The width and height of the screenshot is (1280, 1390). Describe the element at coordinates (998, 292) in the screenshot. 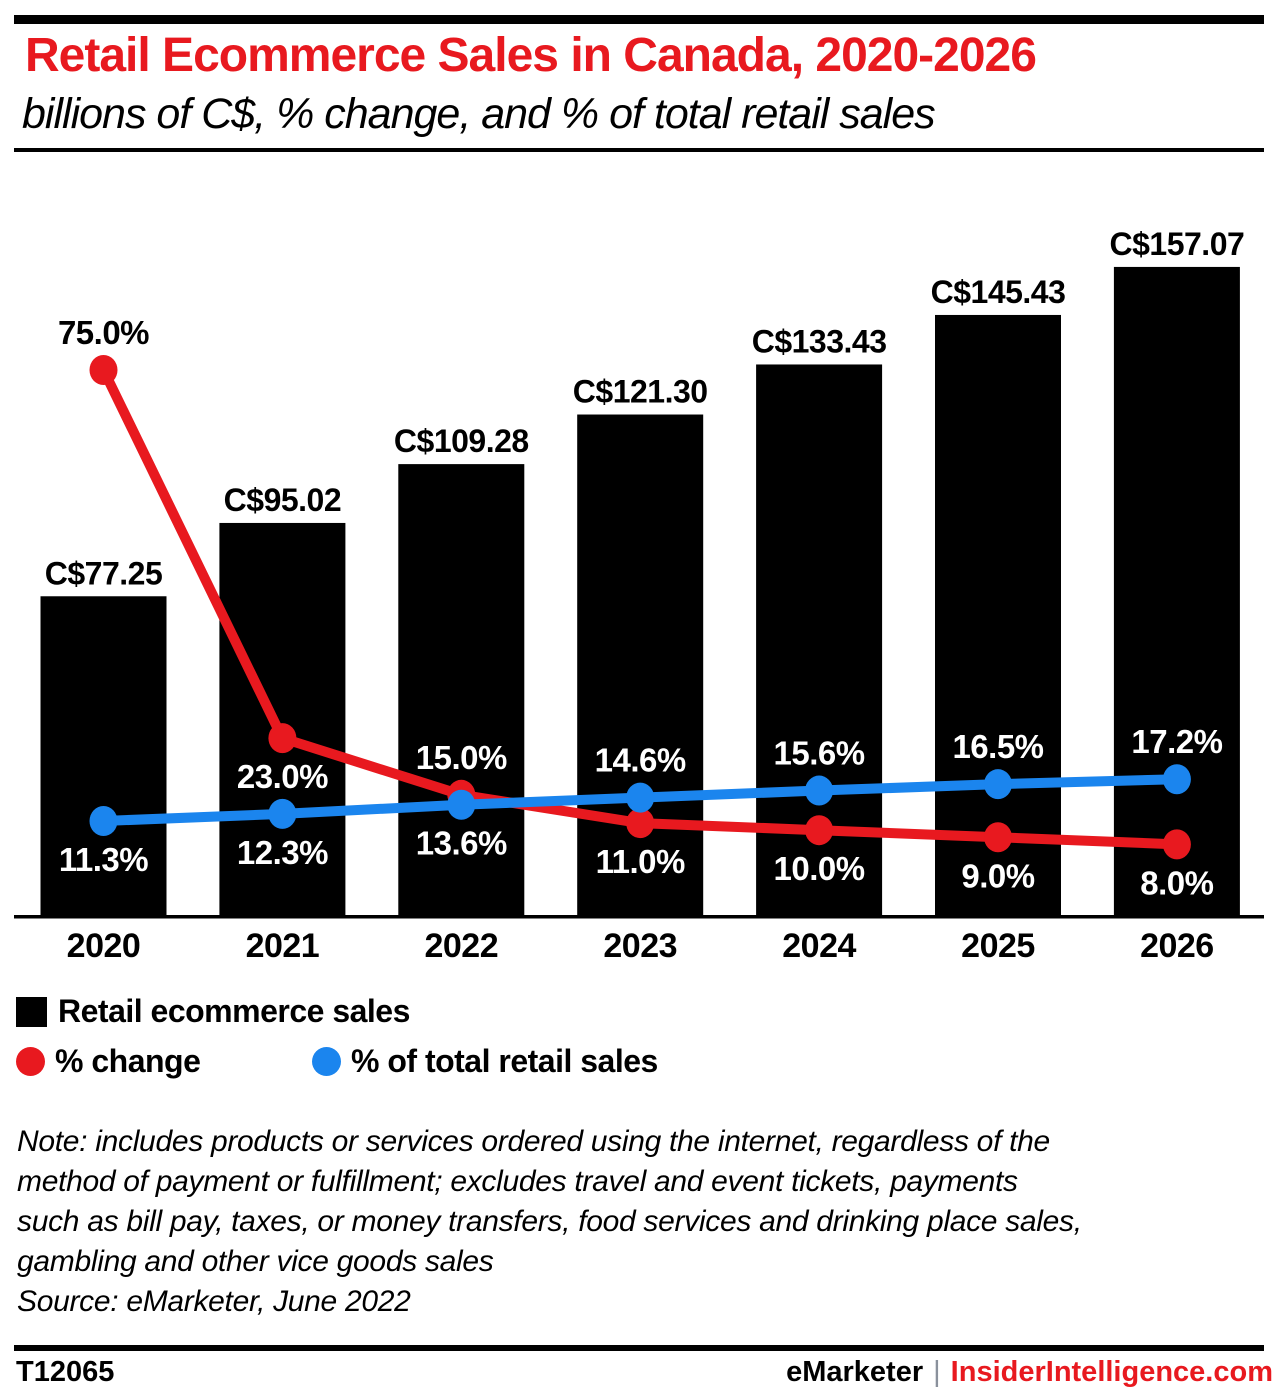

I see `bar-value-label-2025: C$145.43` at that location.